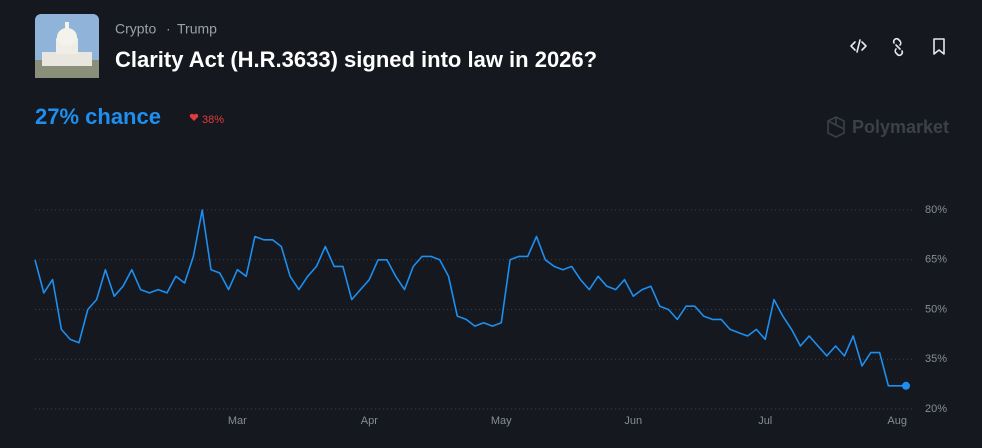 The height and width of the screenshot is (448, 982). I want to click on link-icon, so click(898, 47).